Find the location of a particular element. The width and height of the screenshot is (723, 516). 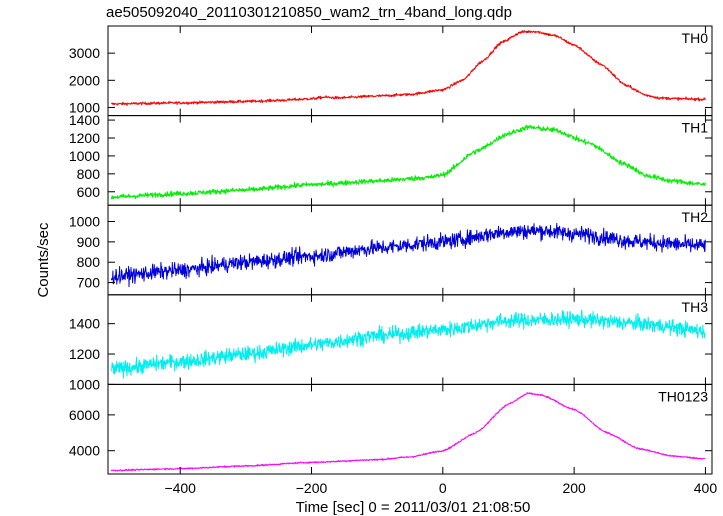

x-axis-label: Time [sec] 0 = 2011/03/01 21:08:50 is located at coordinates (413, 507).